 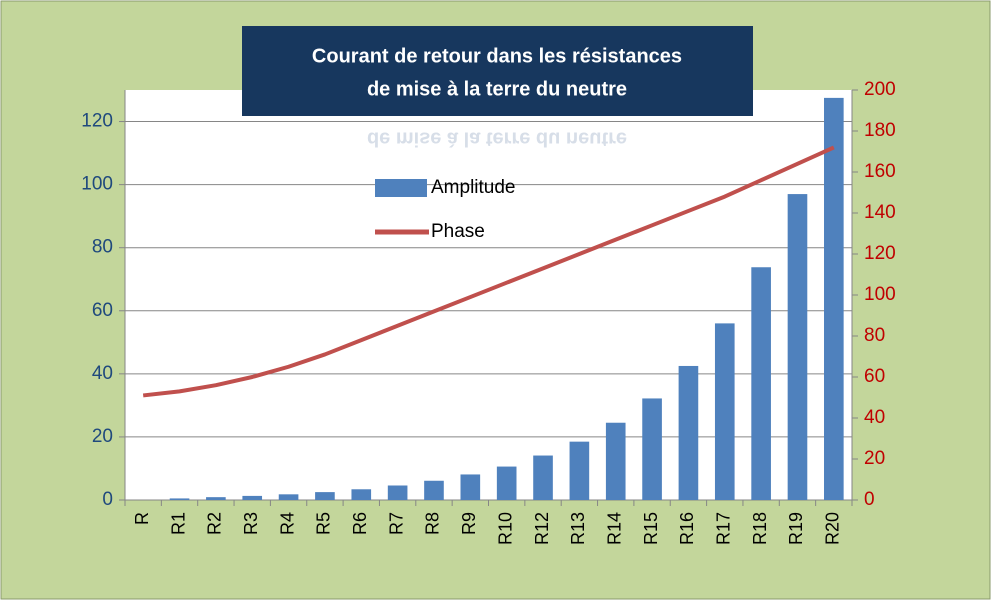 I want to click on title-box, so click(x=497, y=71).